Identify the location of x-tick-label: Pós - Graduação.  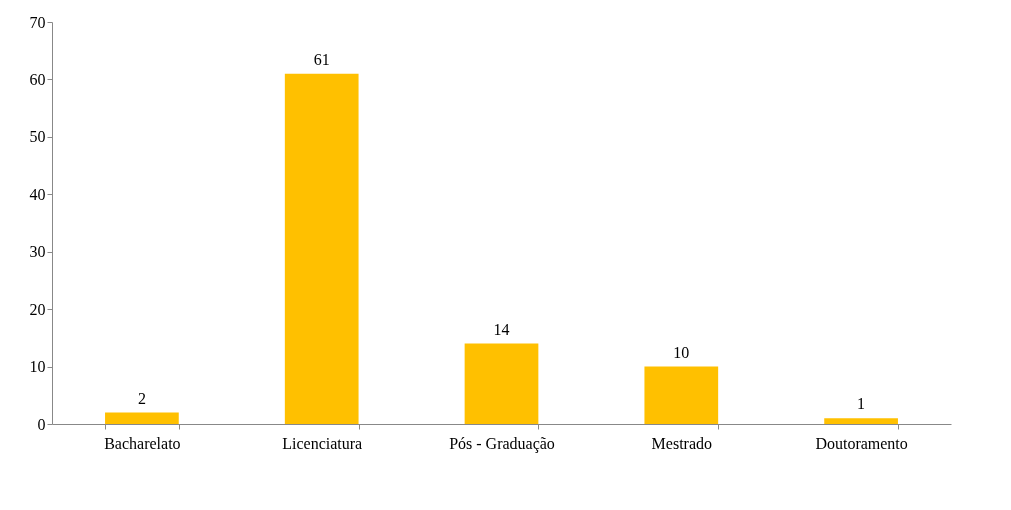
(502, 443).